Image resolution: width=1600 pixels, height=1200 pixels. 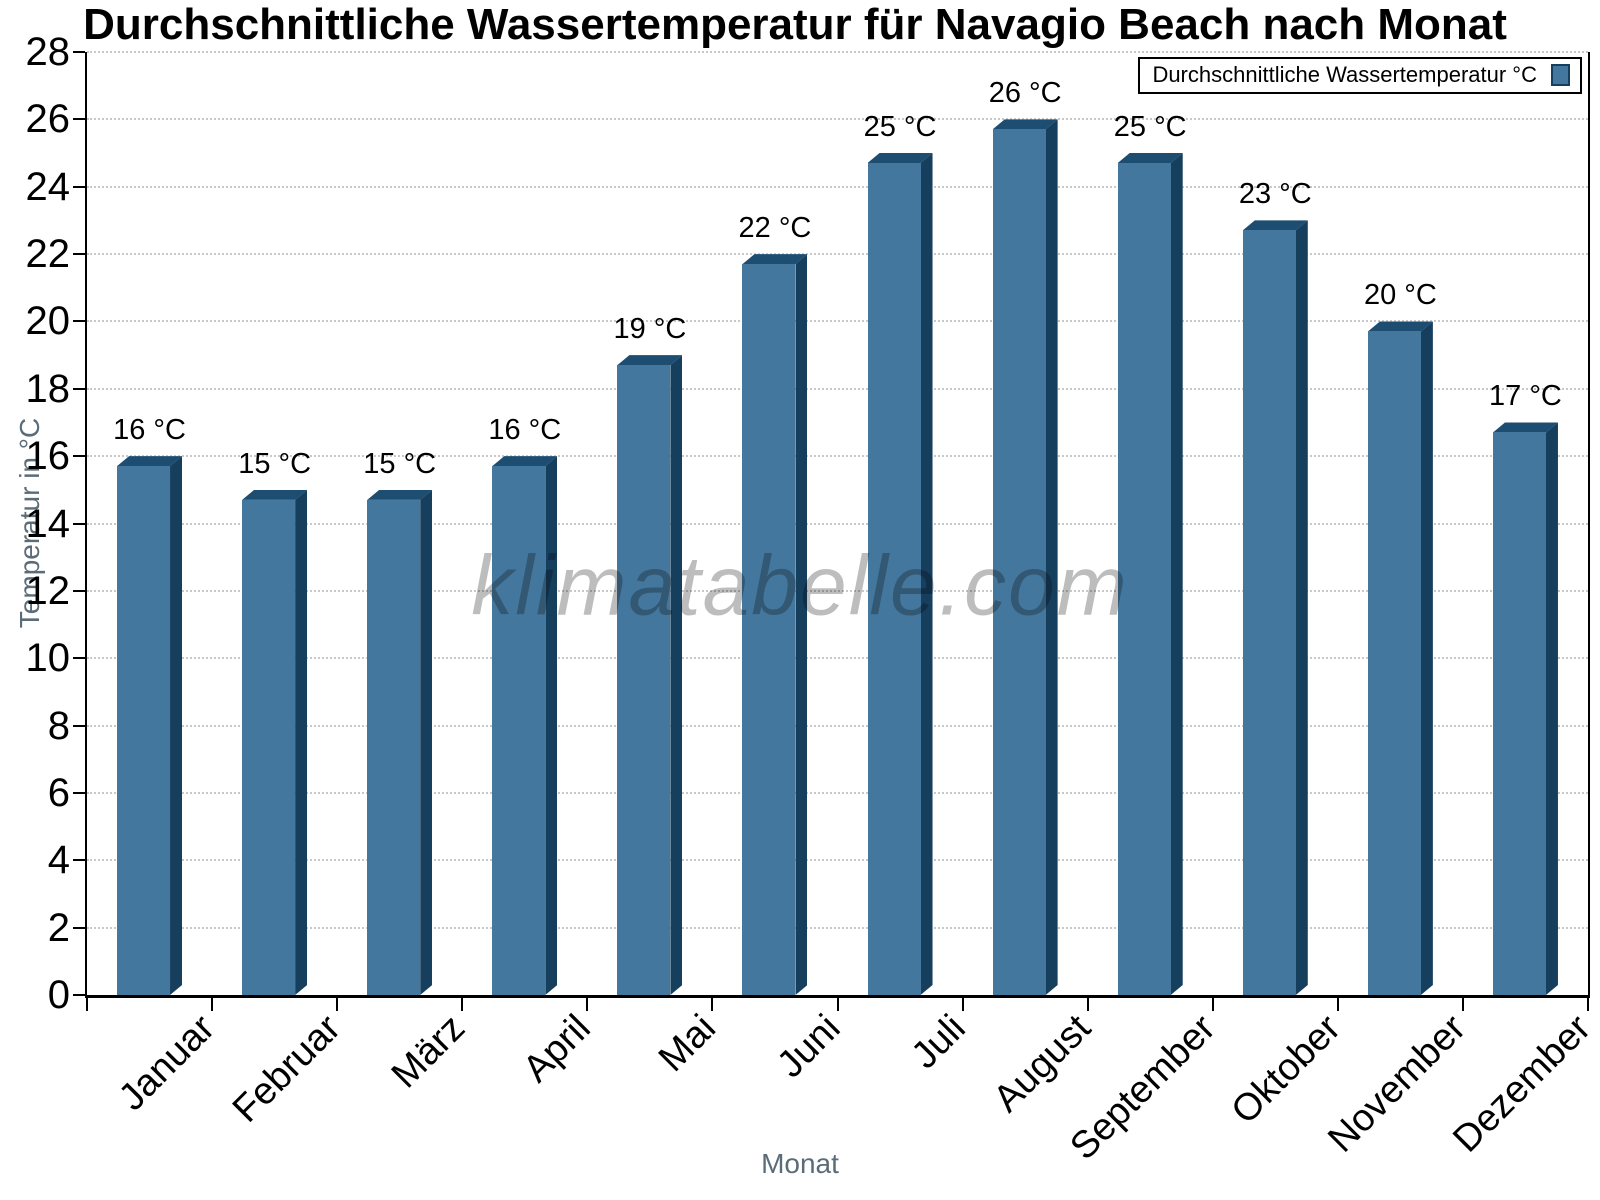 I want to click on y-tick-label: 6, so click(x=58, y=792).